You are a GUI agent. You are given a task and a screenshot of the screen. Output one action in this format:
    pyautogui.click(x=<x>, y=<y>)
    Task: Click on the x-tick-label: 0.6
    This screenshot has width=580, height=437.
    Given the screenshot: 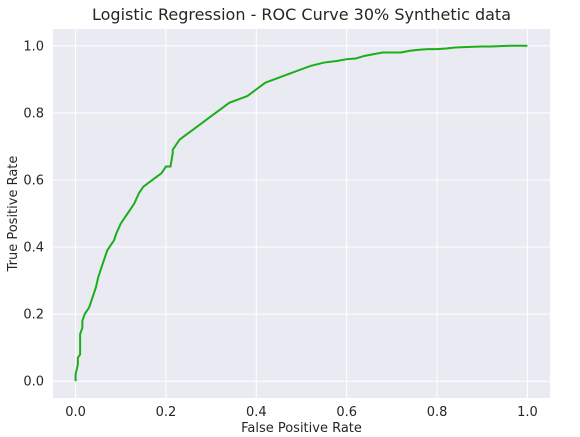 What is the action you would take?
    pyautogui.click(x=346, y=412)
    